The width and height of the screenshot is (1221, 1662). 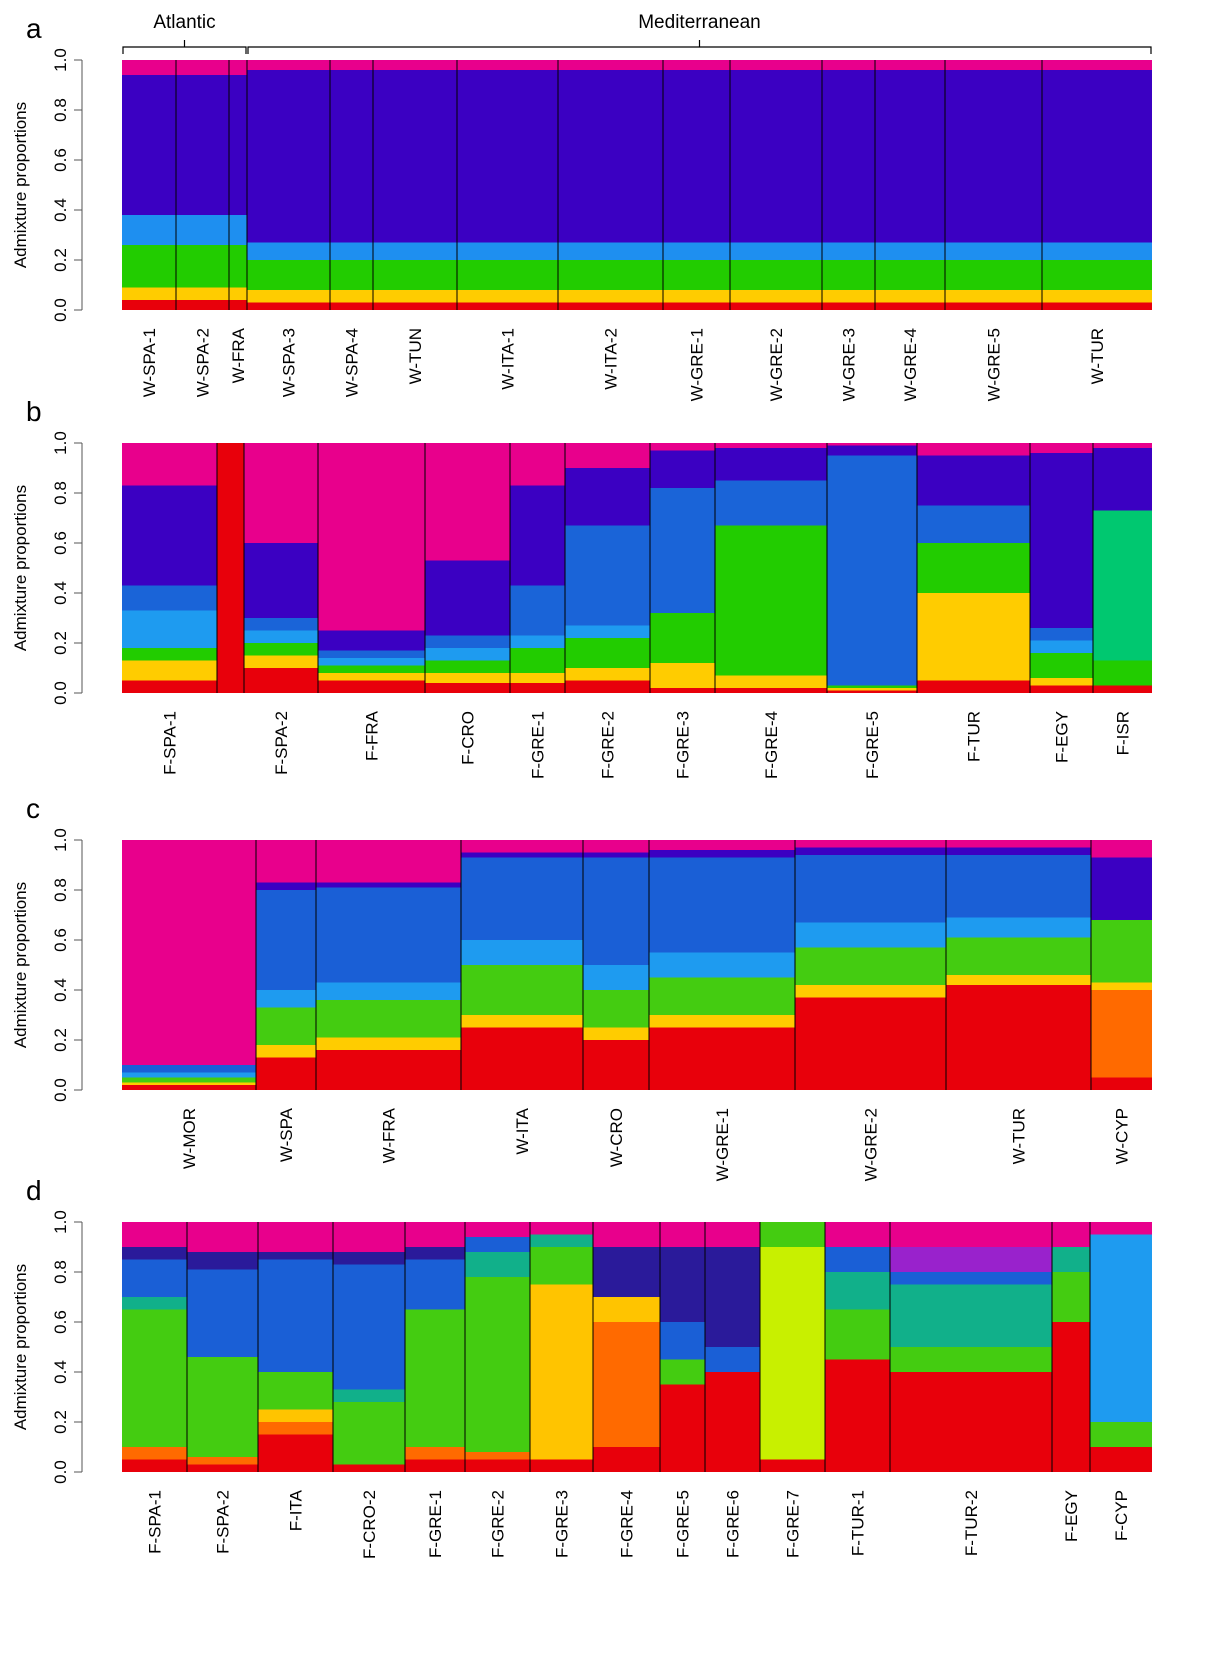 What do you see at coordinates (34, 1190) in the screenshot?
I see `panel-letter: d` at bounding box center [34, 1190].